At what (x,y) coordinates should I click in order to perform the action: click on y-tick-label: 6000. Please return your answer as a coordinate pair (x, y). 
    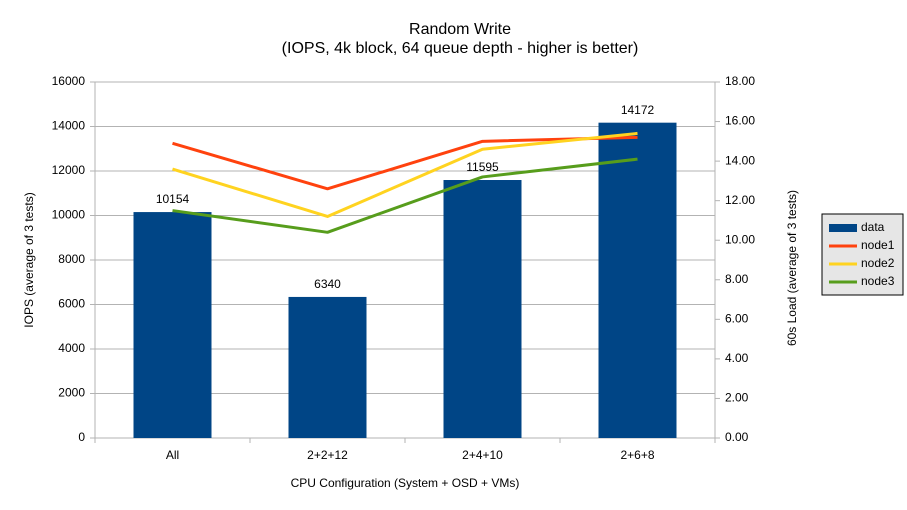
    Looking at the image, I should click on (71, 304).